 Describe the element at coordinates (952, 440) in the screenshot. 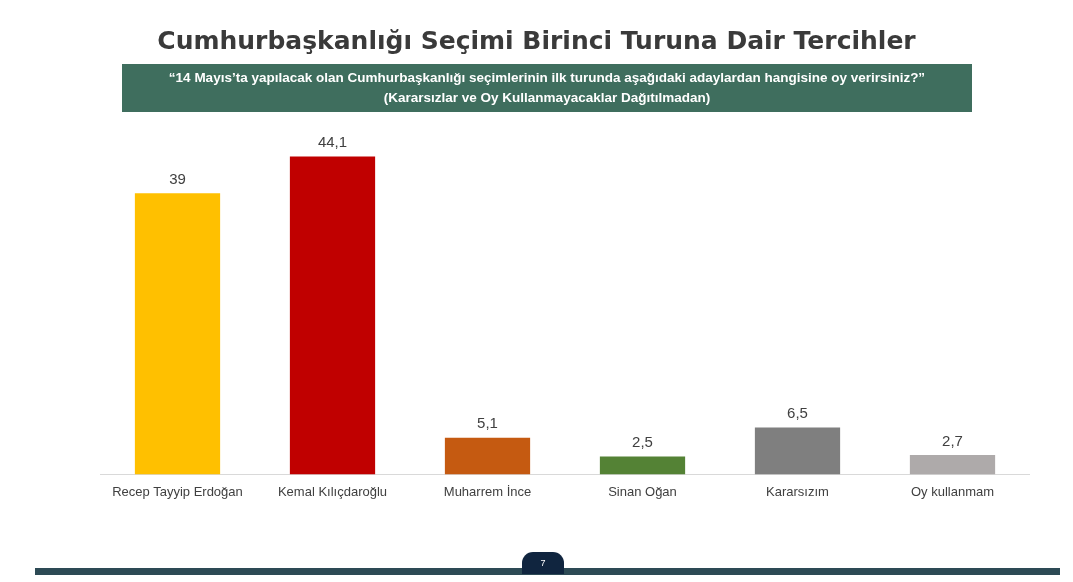

I see `data-label: 2,7` at that location.